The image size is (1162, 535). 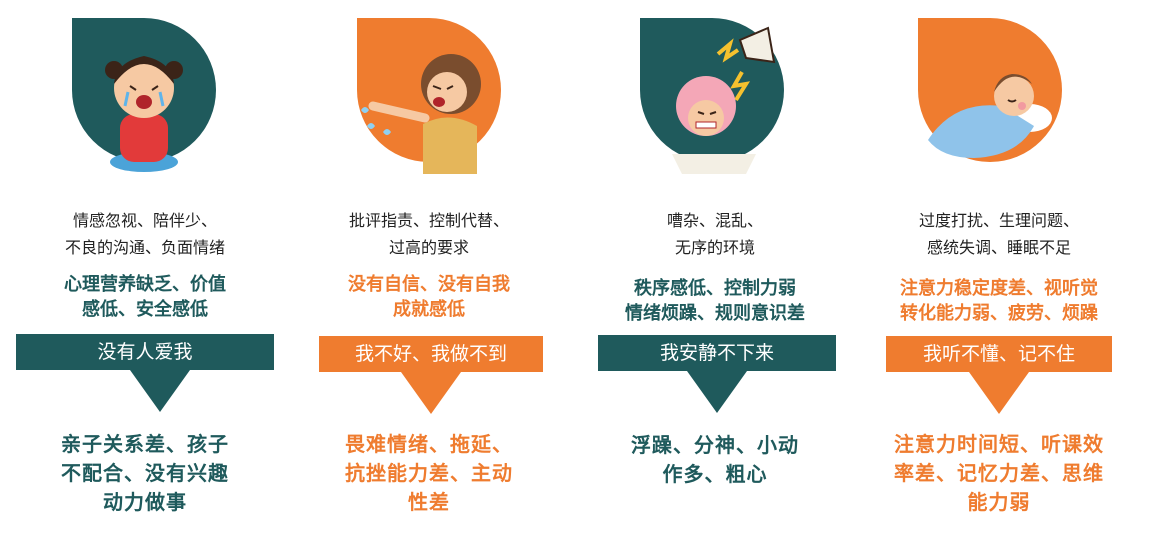 I want to click on scolding-parent-icon, so click(x=421, y=114).